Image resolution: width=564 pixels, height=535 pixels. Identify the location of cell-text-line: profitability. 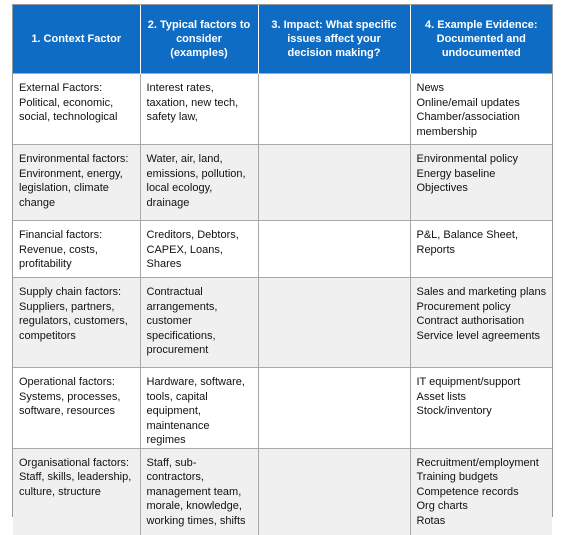
(76, 264).